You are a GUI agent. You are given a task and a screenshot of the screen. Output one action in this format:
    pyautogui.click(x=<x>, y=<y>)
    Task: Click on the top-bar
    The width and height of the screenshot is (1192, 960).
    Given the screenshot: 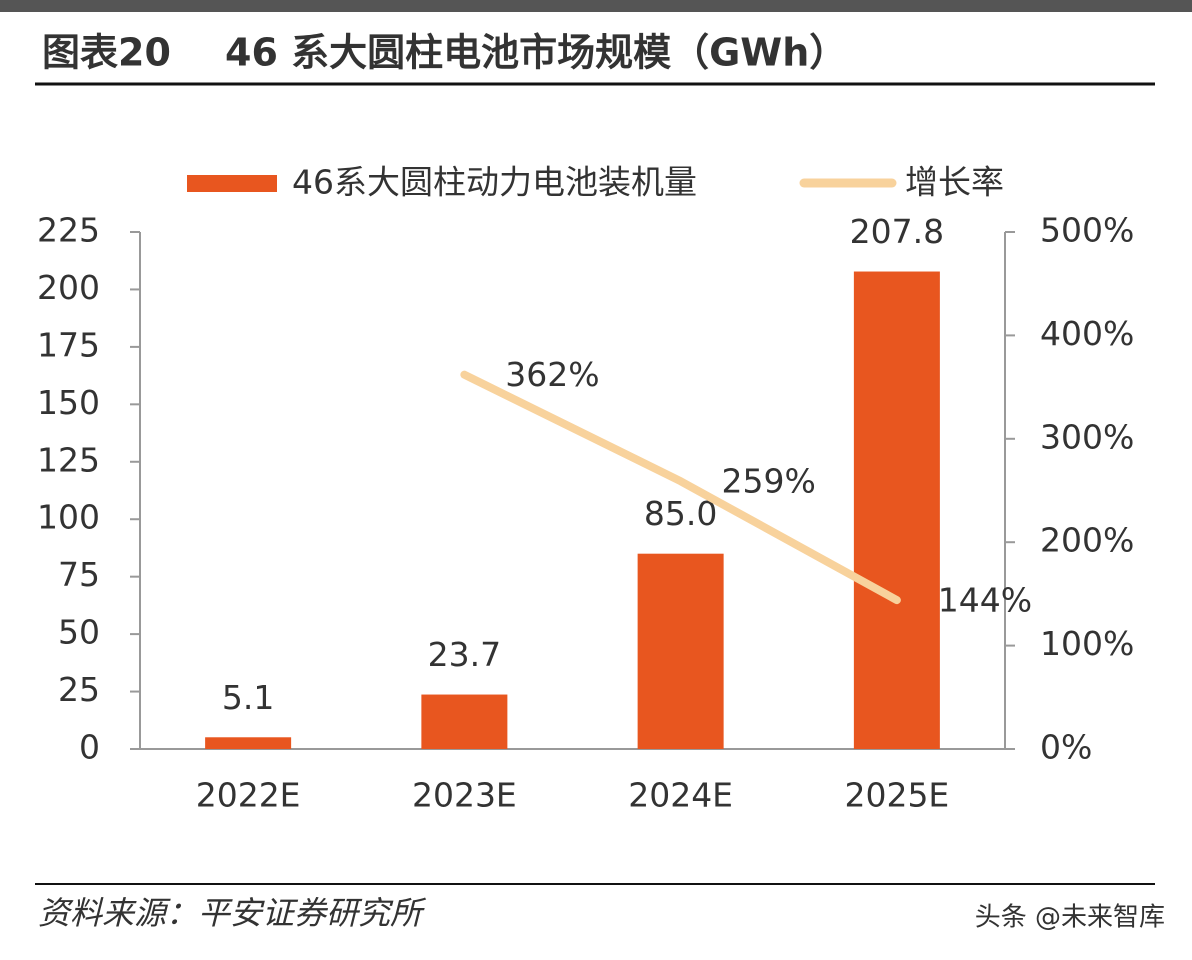 What is the action you would take?
    pyautogui.click(x=596, y=6)
    